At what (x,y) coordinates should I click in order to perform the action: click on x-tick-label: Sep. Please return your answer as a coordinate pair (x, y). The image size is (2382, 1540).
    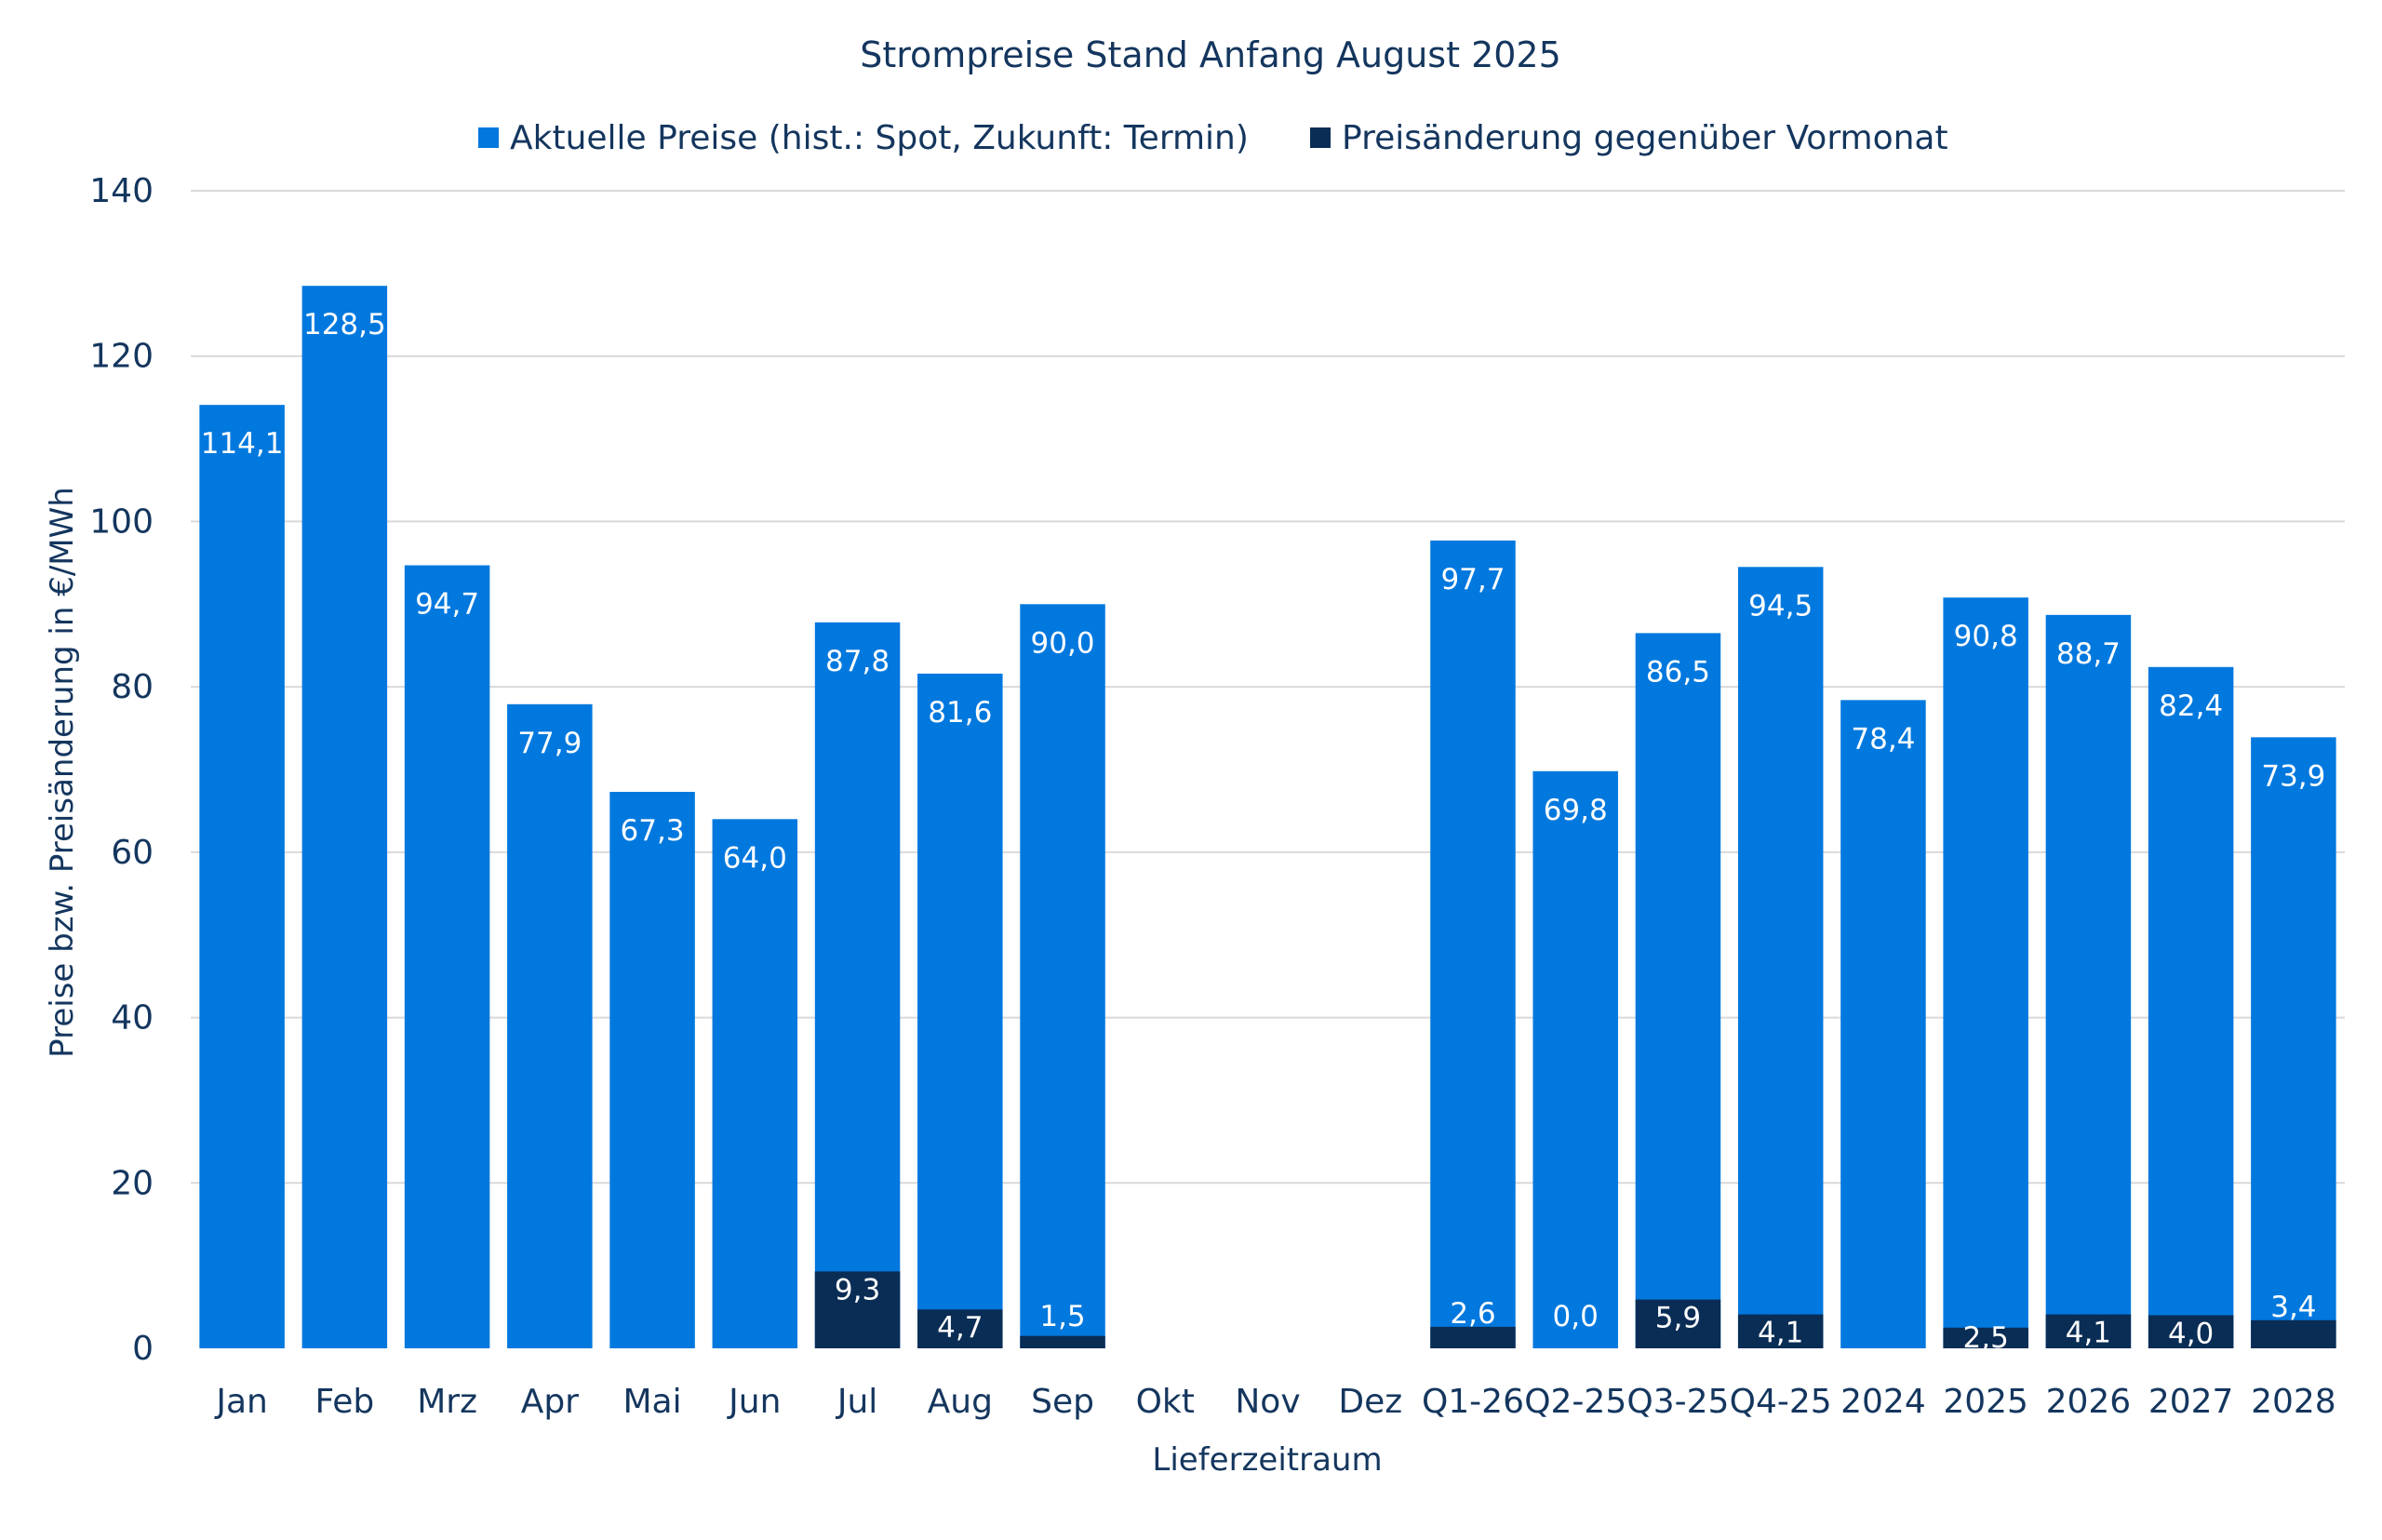
    Looking at the image, I should click on (1062, 1402).